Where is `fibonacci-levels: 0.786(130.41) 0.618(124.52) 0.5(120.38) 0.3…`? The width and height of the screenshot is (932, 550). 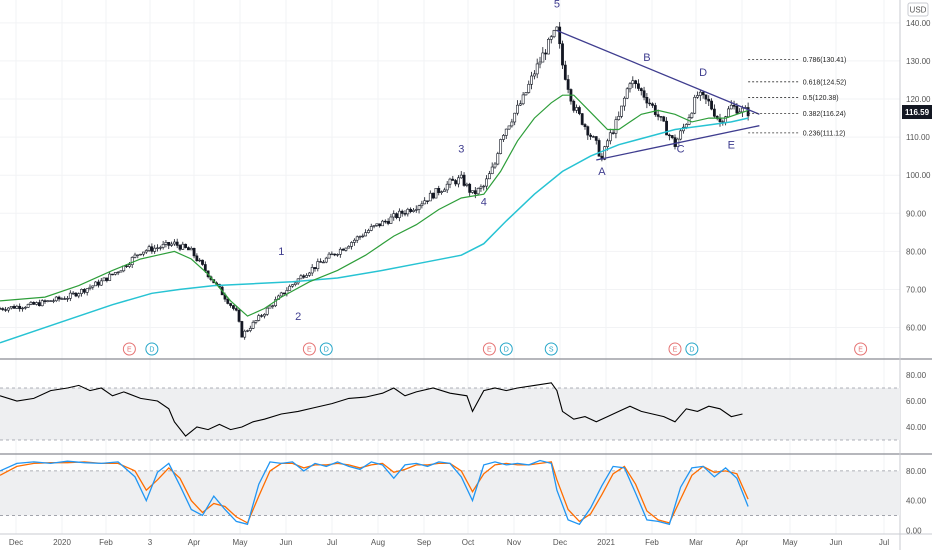 fibonacci-levels: 0.786(130.41) 0.618(124.52) 0.5(120.38) 0.3… is located at coordinates (797, 97).